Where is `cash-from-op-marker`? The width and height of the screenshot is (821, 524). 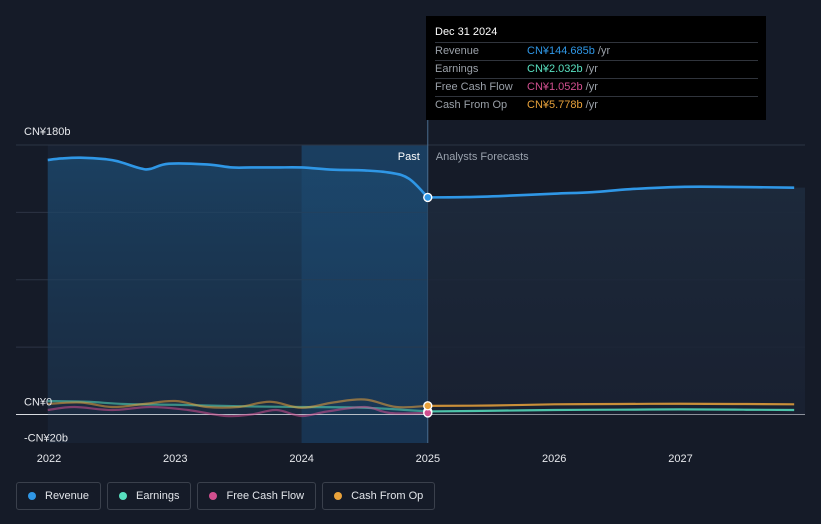 cash-from-op-marker is located at coordinates (428, 406).